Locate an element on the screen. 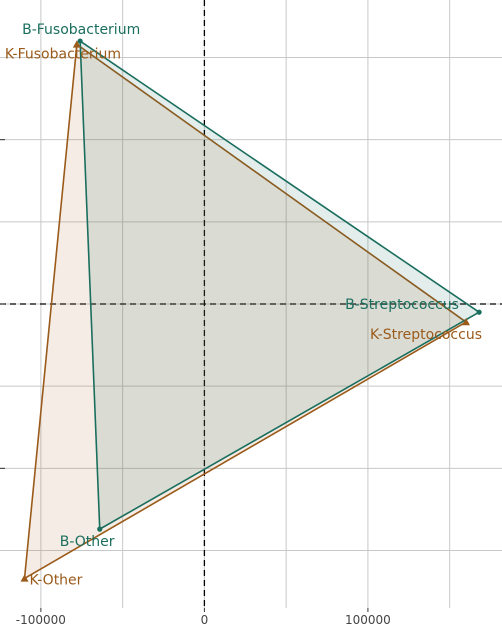 The image size is (502, 626). point-marker-k-fusobacterium is located at coordinates (76, 44).